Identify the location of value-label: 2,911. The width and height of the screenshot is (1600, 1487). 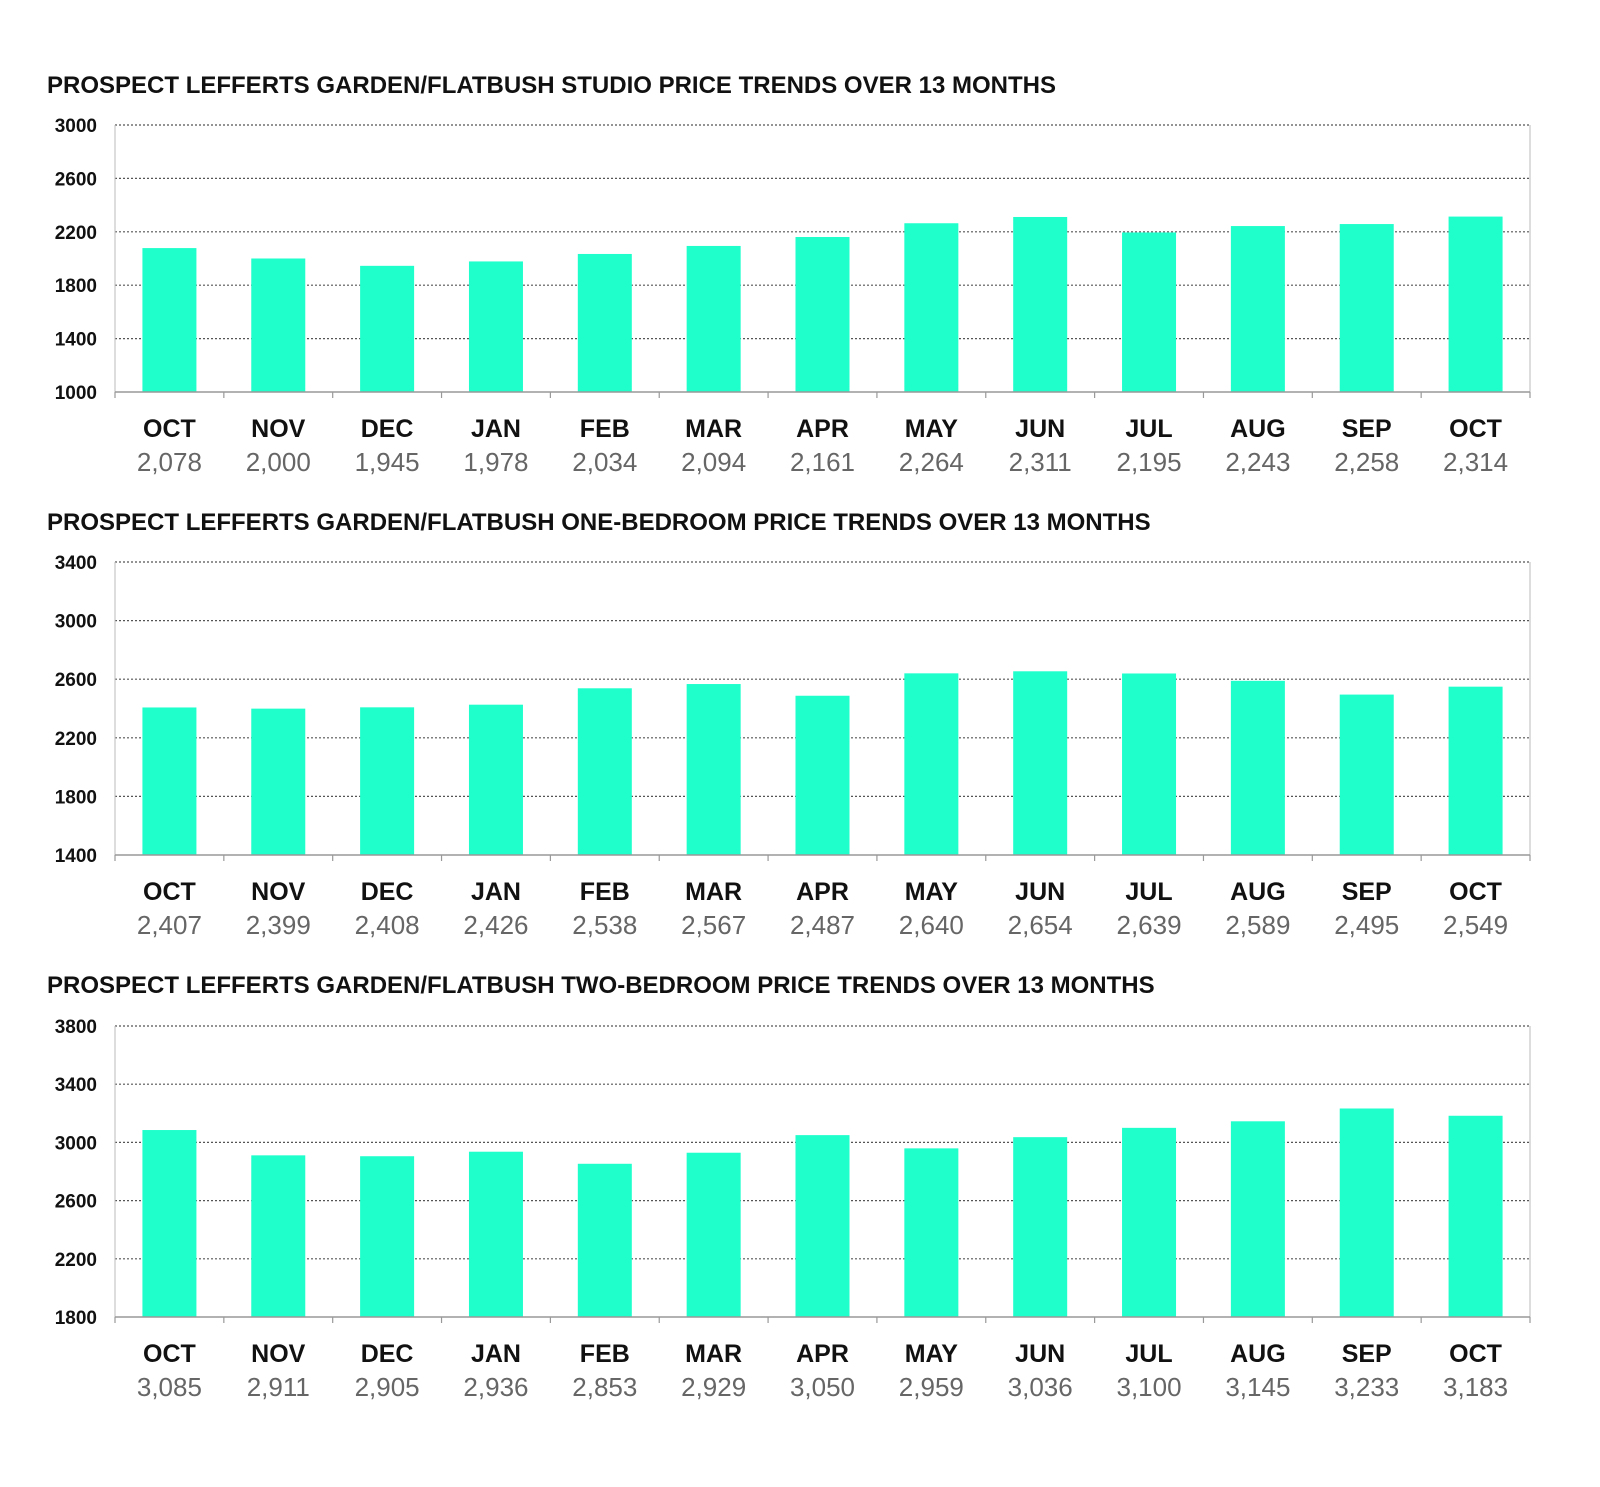
(278, 1387).